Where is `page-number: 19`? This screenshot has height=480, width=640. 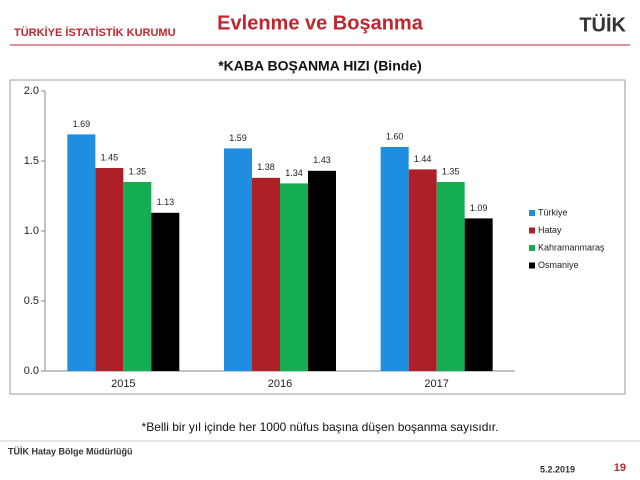 page-number: 19 is located at coordinates (620, 468).